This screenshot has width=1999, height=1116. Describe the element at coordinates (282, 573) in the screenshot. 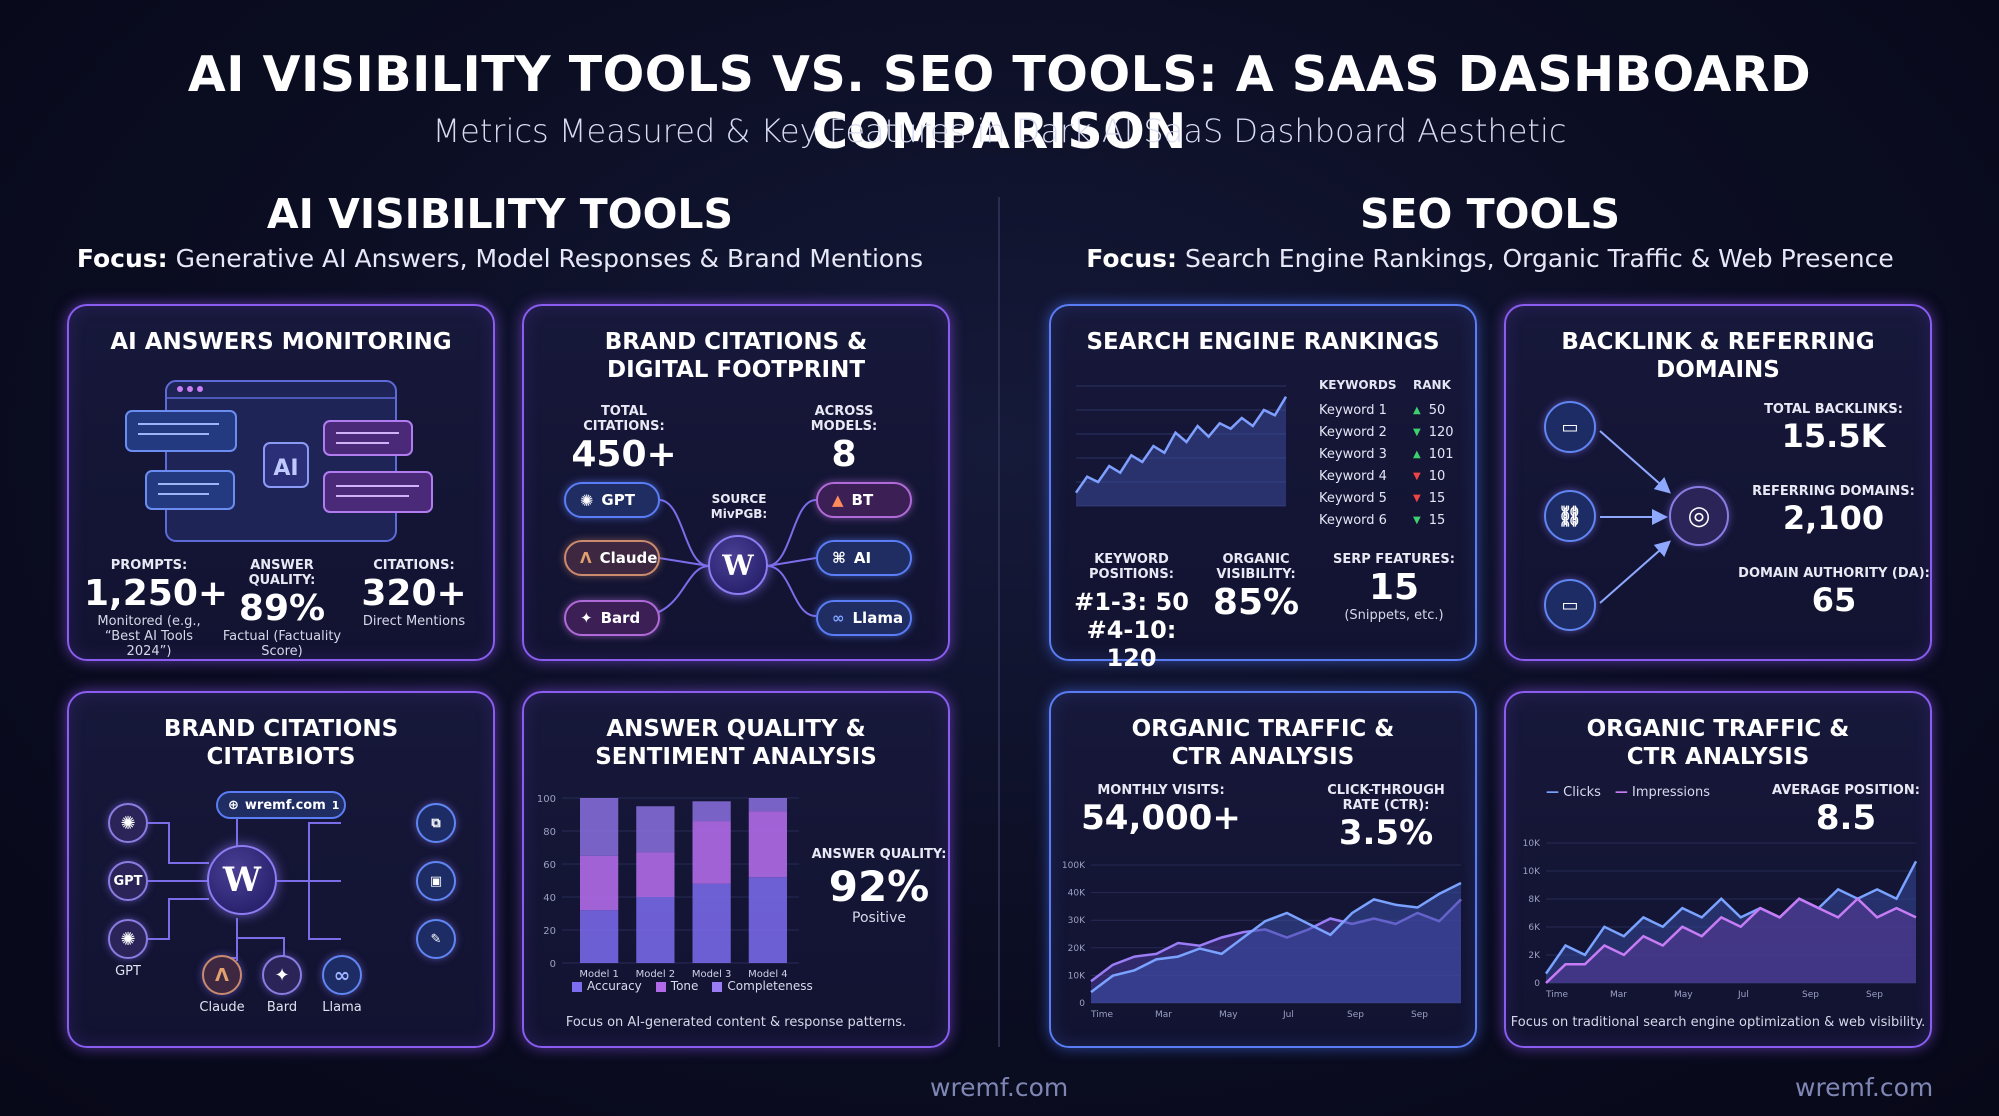

I see `answer-quality-label: ANSWER QUALITY:` at that location.